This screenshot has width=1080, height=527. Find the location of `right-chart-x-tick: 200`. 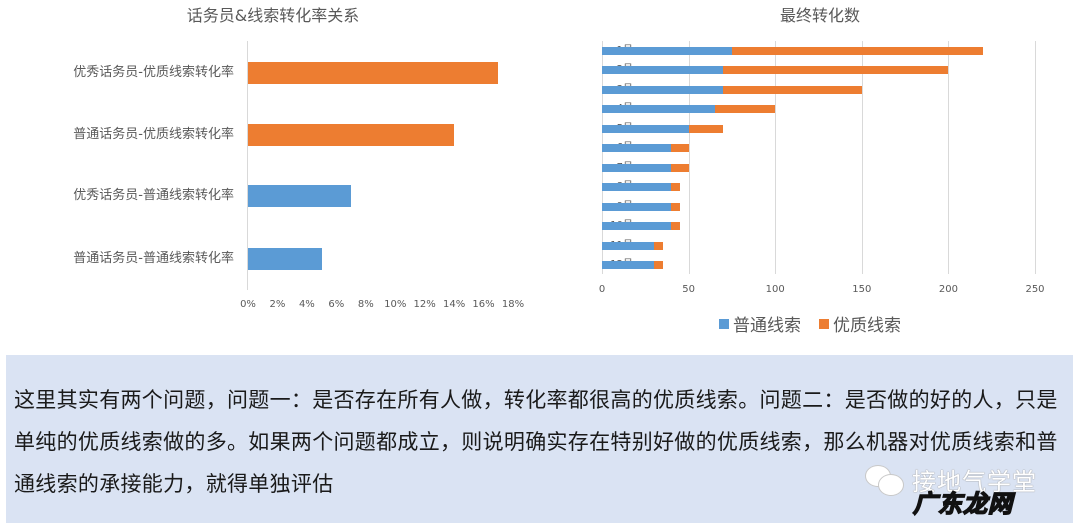

right-chart-x-tick: 200 is located at coordinates (948, 289).